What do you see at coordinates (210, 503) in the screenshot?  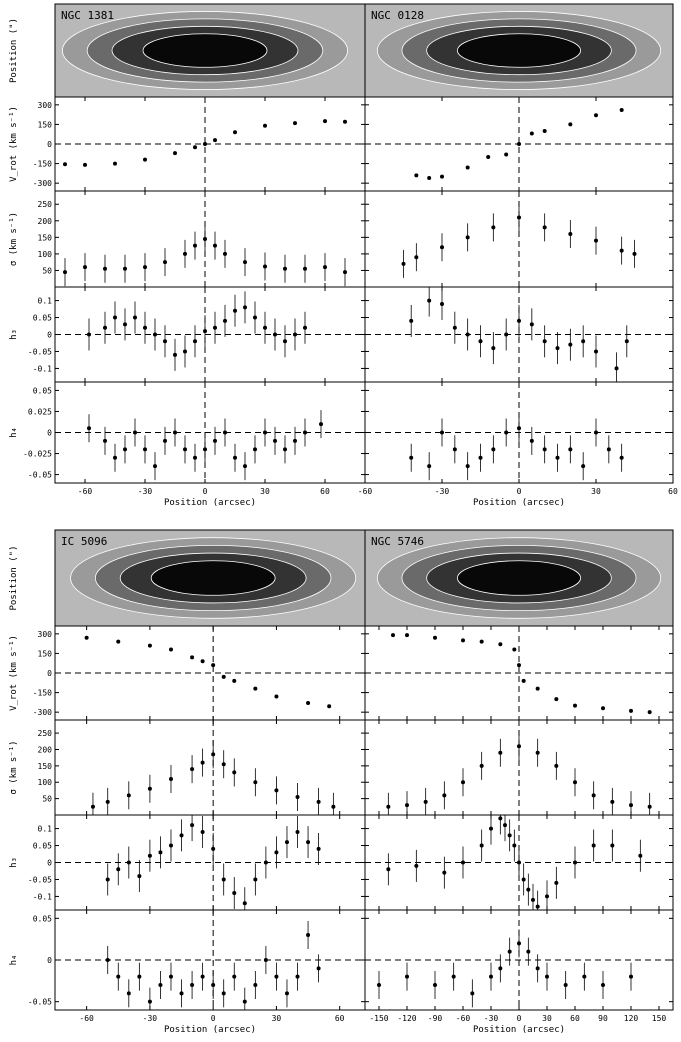 I see `x-axis-title: Position (arcsec)` at bounding box center [210, 503].